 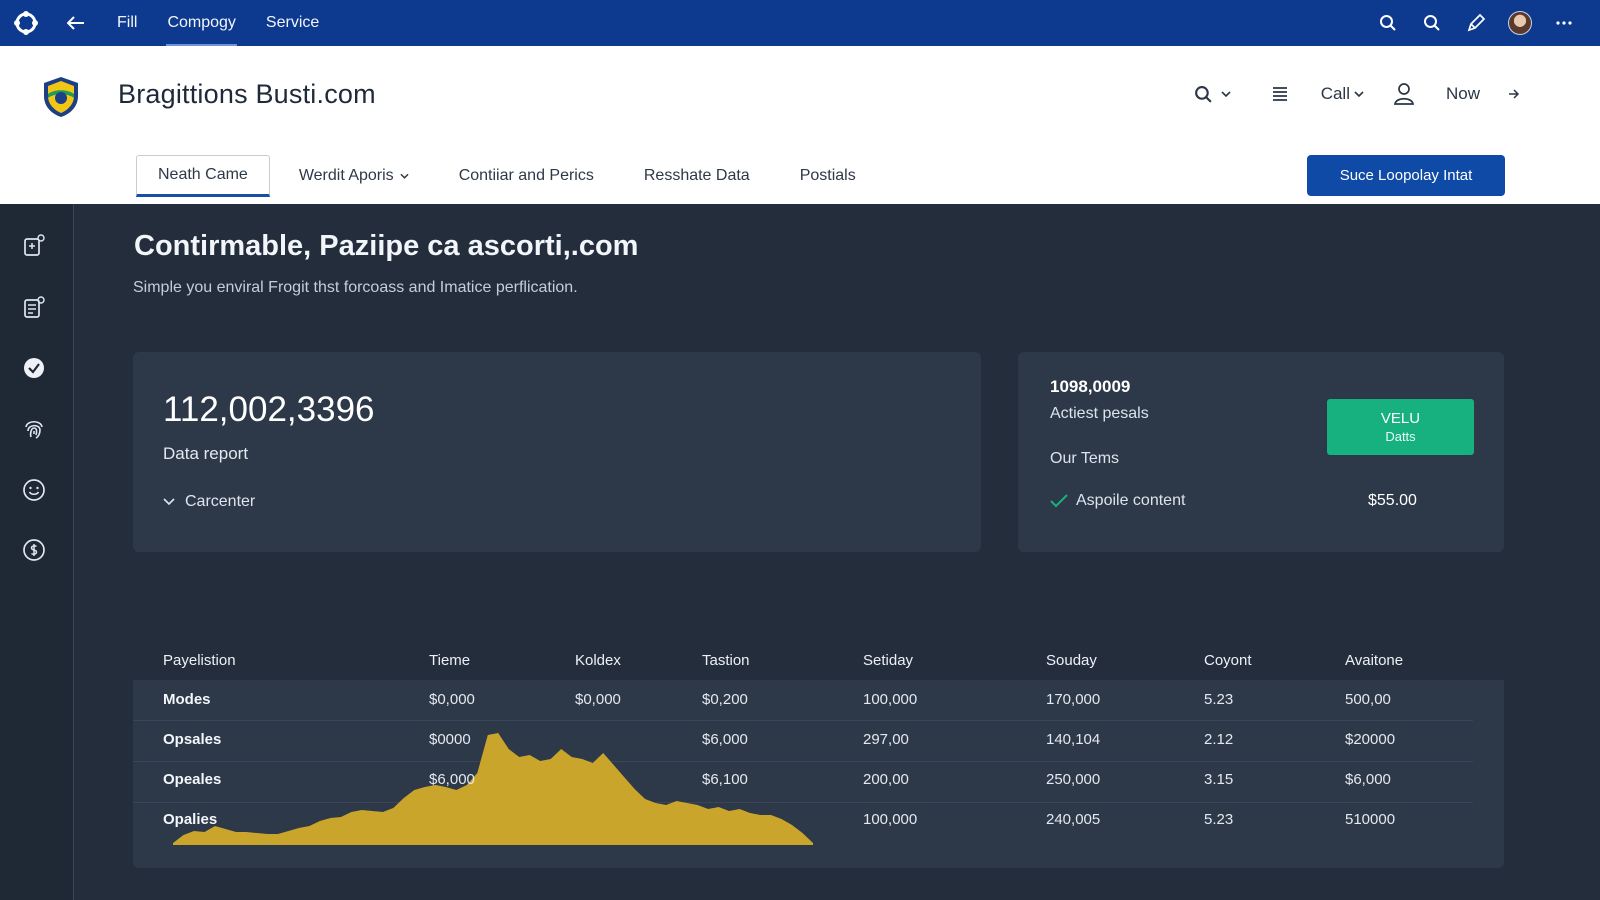 What do you see at coordinates (34, 245) in the screenshot?
I see `document-add-icon` at bounding box center [34, 245].